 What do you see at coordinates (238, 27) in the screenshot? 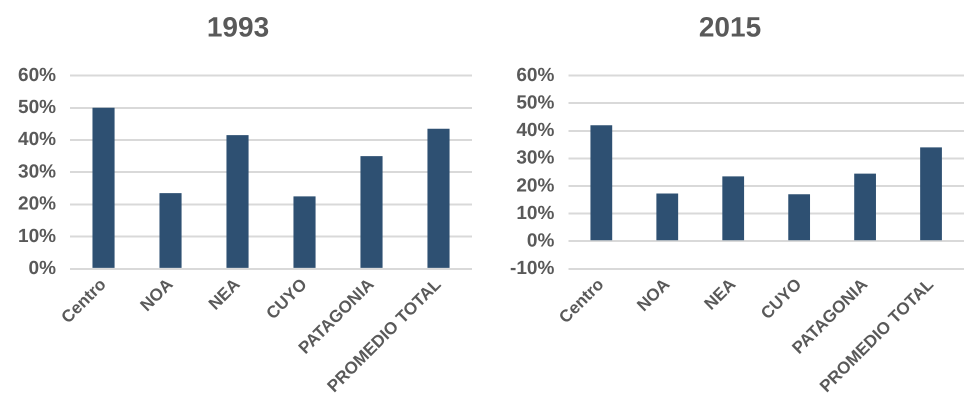
I see `chart-title: 1993` at bounding box center [238, 27].